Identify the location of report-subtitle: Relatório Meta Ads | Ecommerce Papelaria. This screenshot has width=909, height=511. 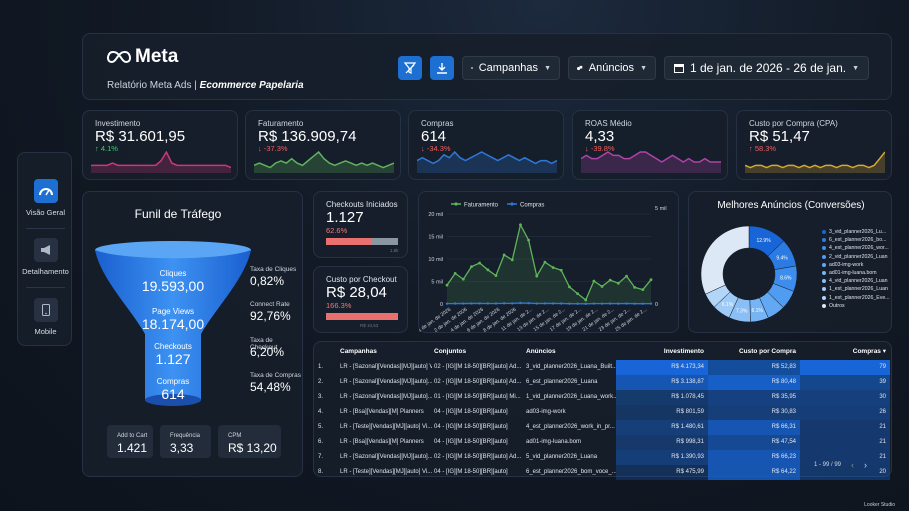
(205, 85).